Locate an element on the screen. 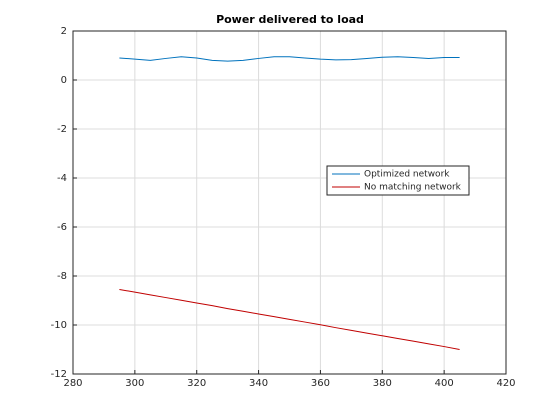 Image resolution: width=560 pixels, height=420 pixels. chart-title: Power delivered to load is located at coordinates (290, 19).